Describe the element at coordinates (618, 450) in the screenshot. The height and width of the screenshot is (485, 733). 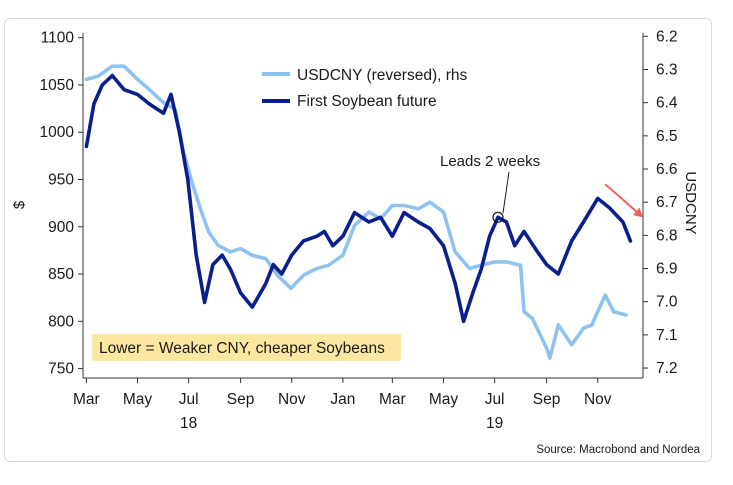
I see `source-note: Source: Macrobond and Nordea` at that location.